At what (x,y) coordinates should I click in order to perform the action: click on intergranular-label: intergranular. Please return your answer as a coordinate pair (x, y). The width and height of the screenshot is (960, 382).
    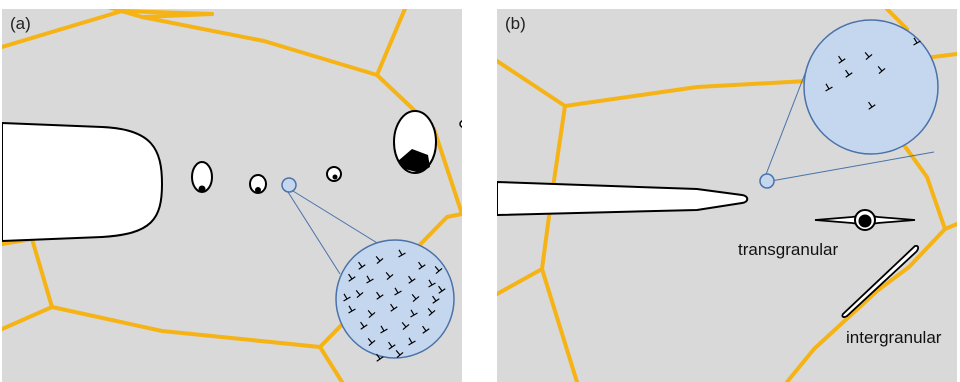
    Looking at the image, I should click on (894, 337).